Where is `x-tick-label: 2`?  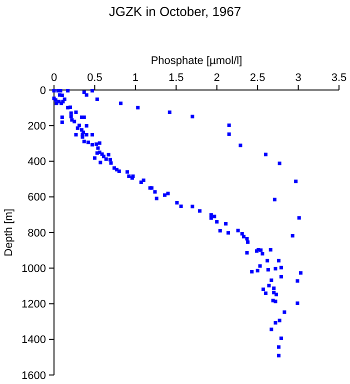
x-tick-label: 2 is located at coordinates (217, 78).